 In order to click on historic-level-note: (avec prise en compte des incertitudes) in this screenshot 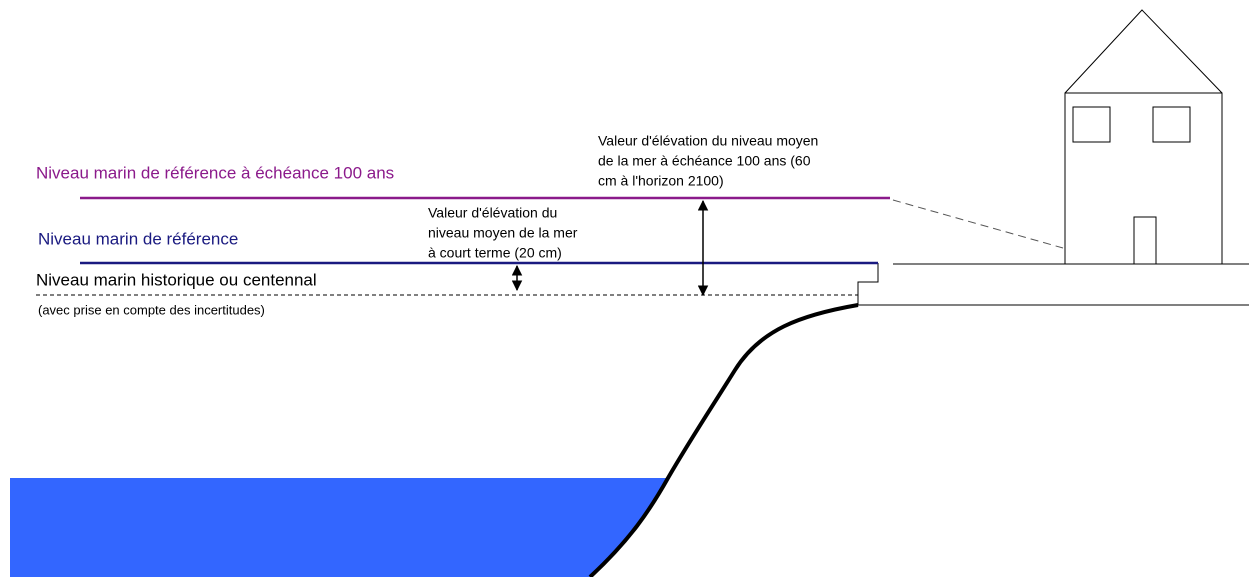, I will do `click(151, 309)`.